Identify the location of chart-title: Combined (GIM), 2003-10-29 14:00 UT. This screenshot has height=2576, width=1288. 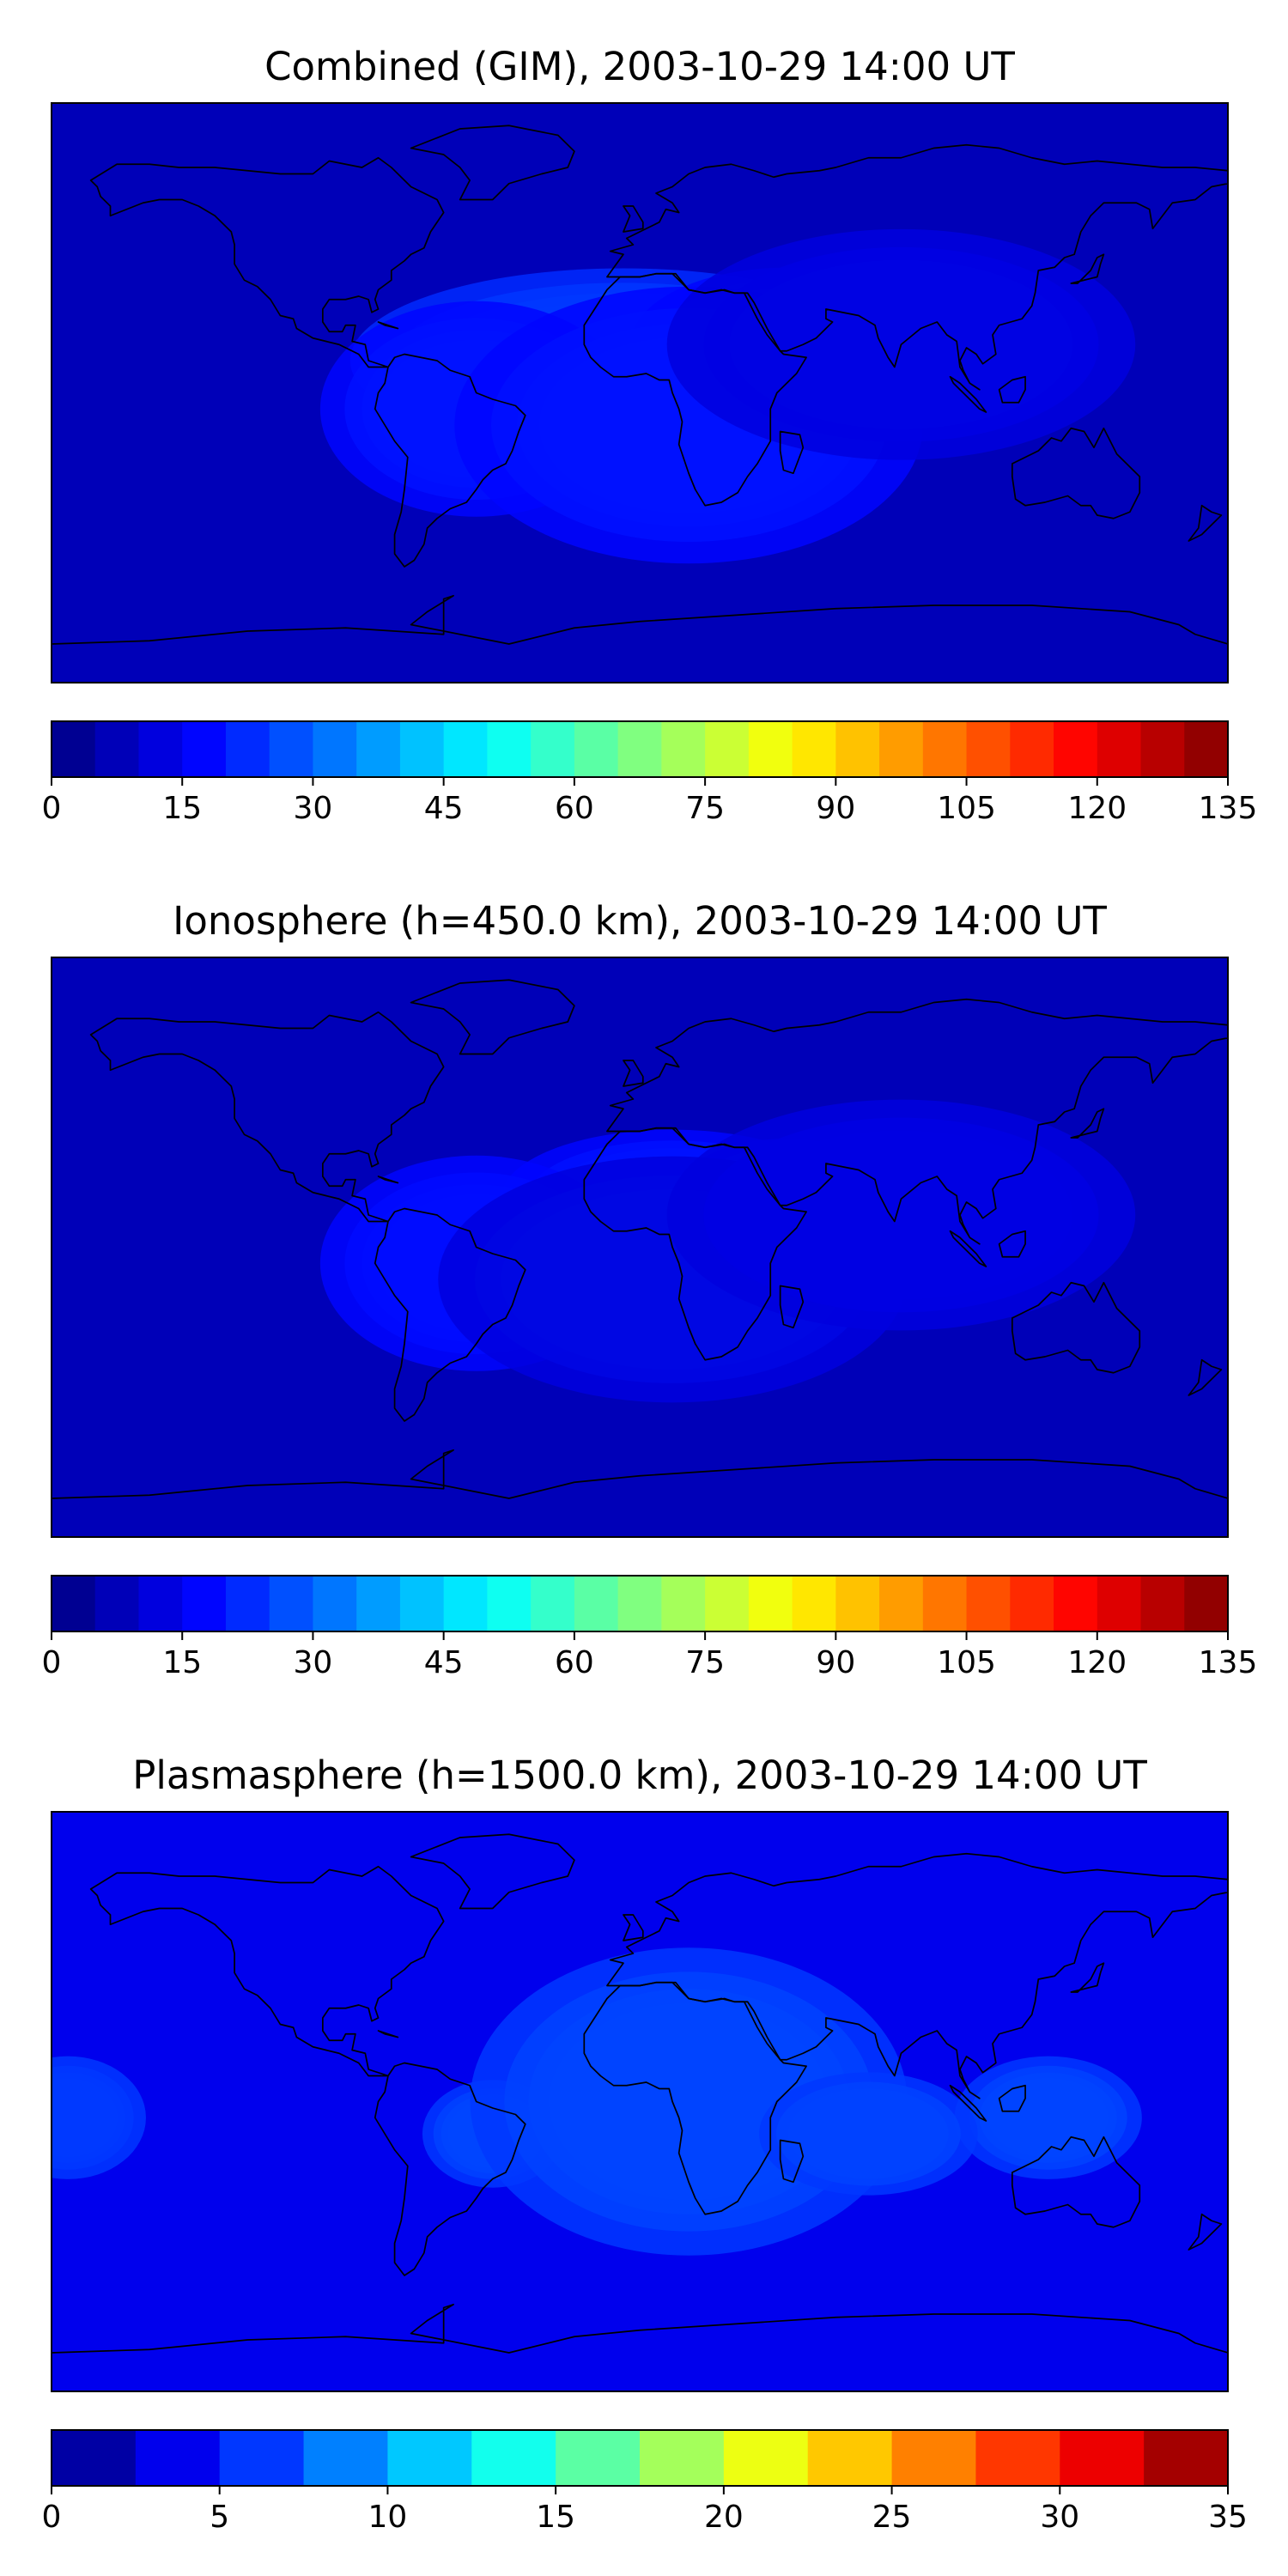
(640, 66).